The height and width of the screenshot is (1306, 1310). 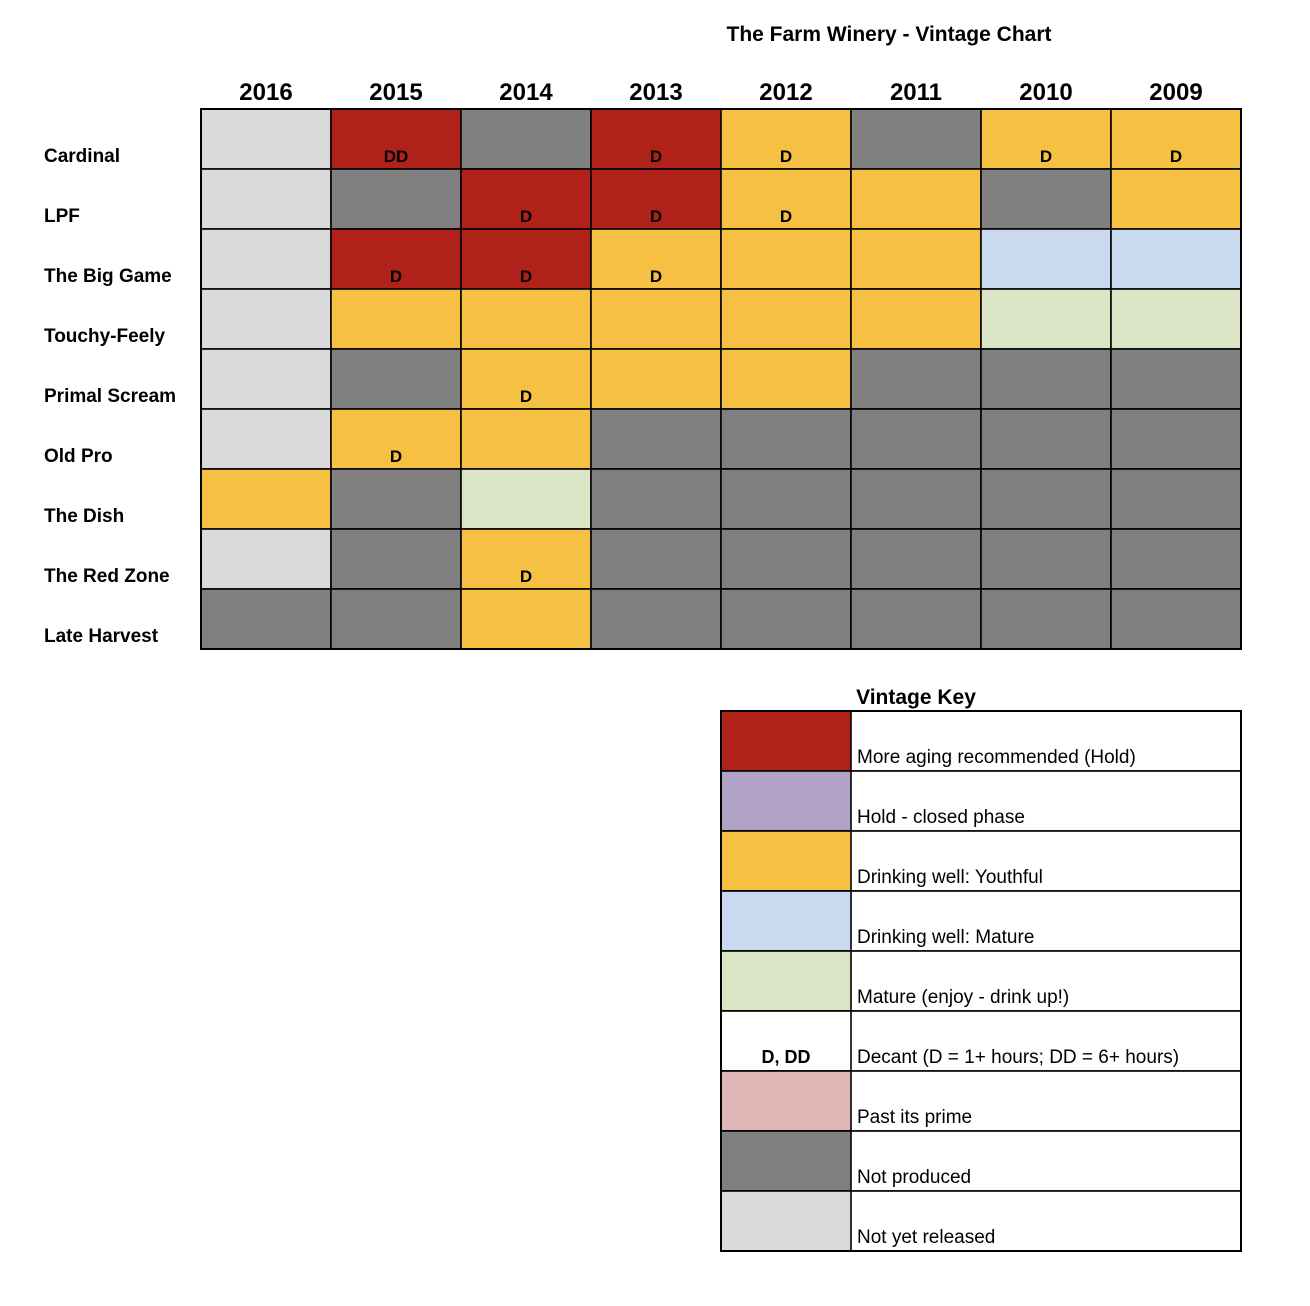 What do you see at coordinates (996, 757) in the screenshot?
I see `key-label: More aging recommended (Hold)` at bounding box center [996, 757].